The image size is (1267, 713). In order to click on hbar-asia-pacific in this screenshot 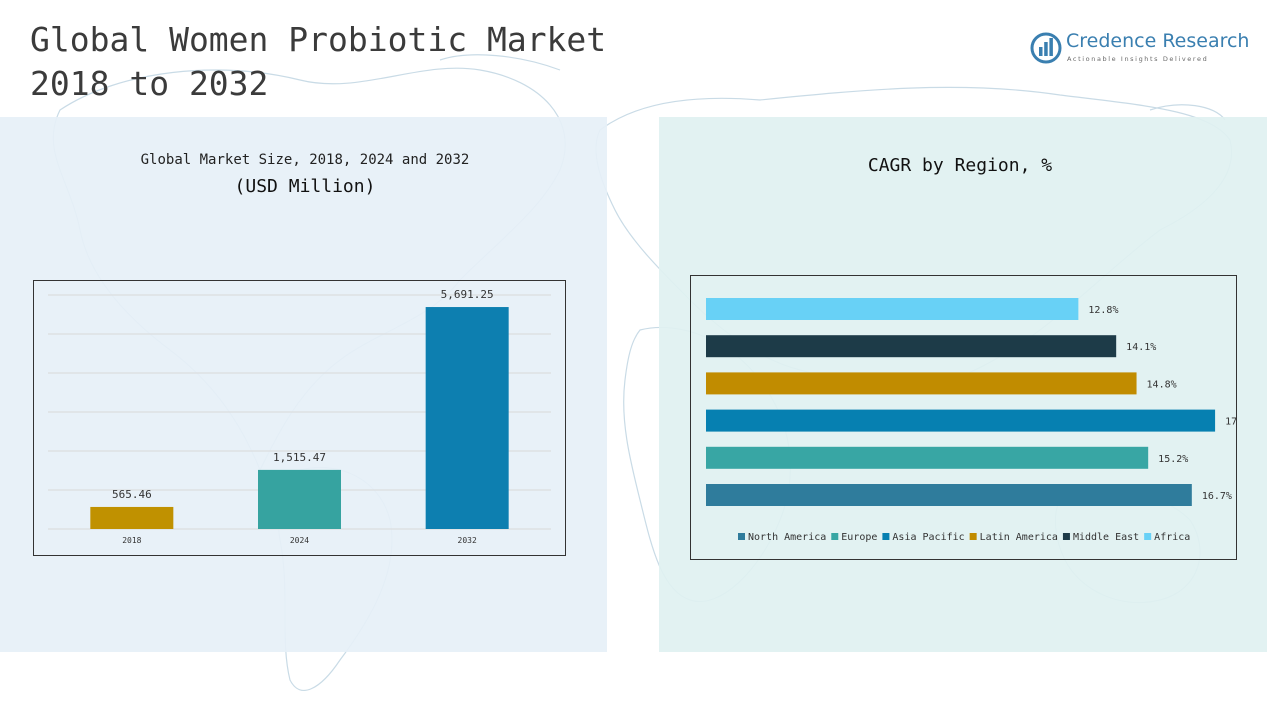, I will do `click(961, 420)`.